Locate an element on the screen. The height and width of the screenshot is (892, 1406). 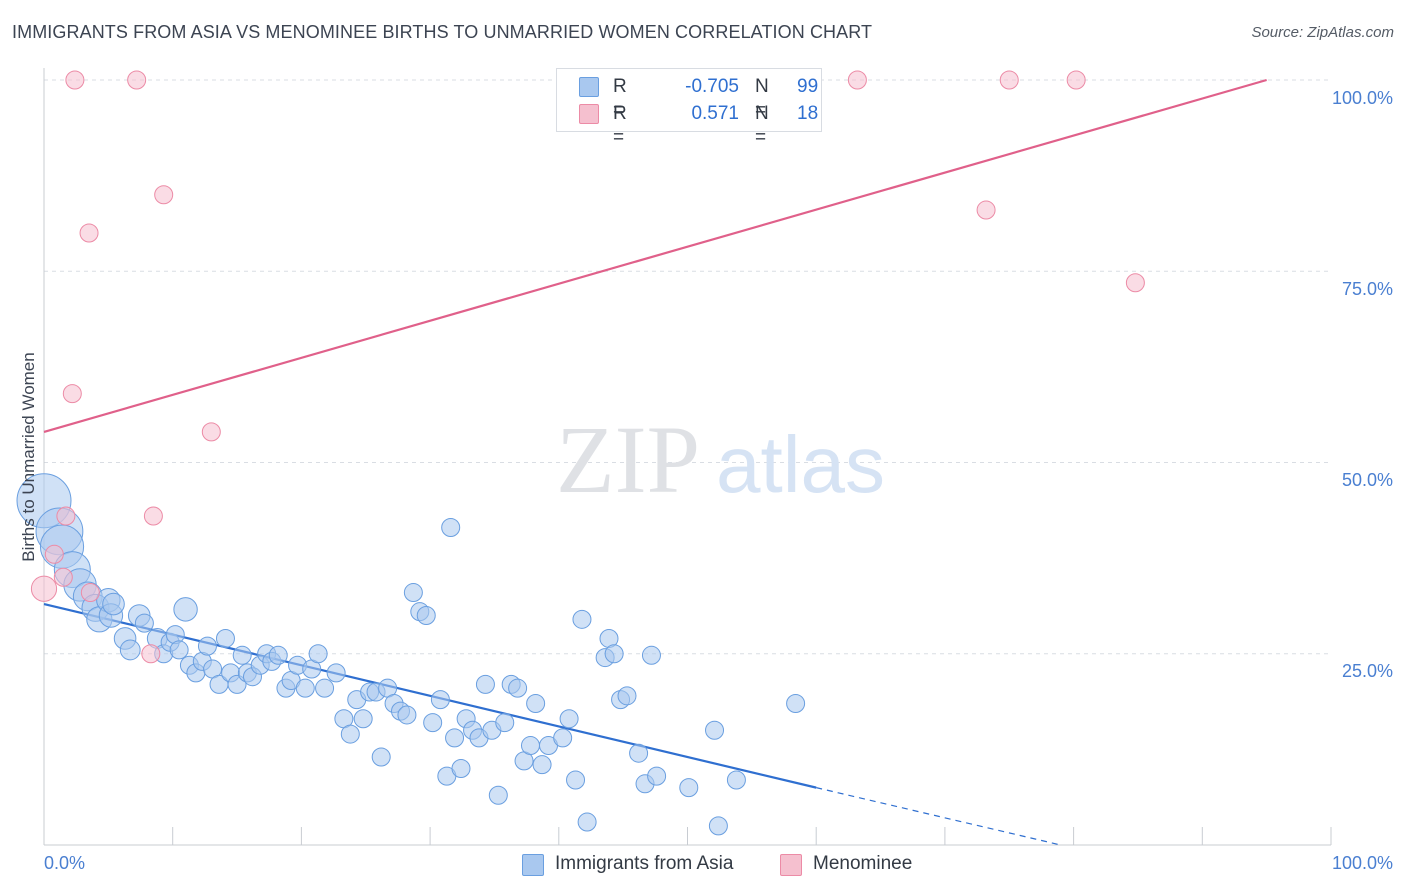
menominee-swatch is located at coordinates (589, 114).